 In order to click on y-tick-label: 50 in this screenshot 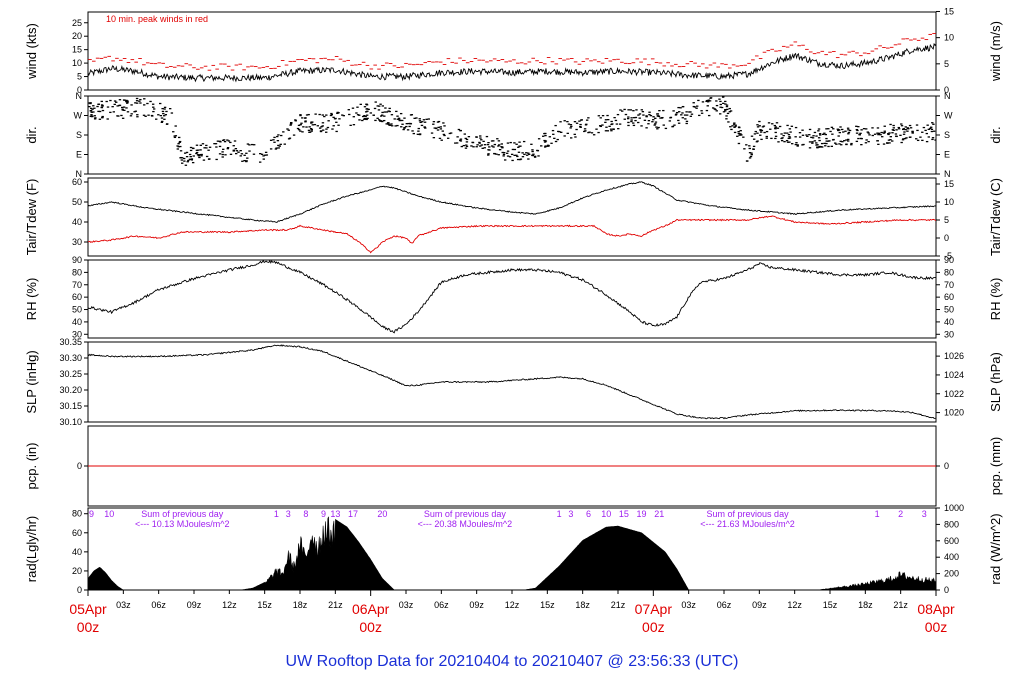, I will do `click(77, 310)`.